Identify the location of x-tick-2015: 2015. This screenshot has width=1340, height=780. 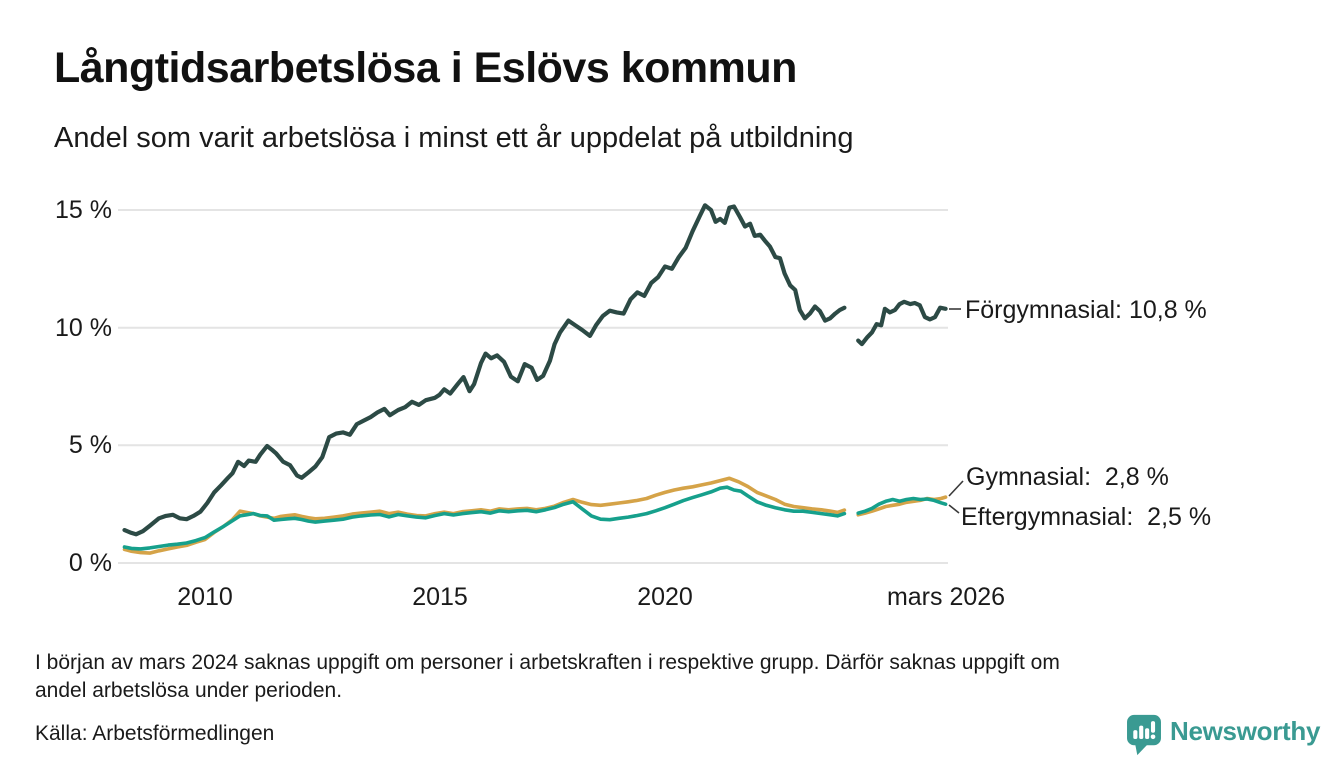
(440, 597).